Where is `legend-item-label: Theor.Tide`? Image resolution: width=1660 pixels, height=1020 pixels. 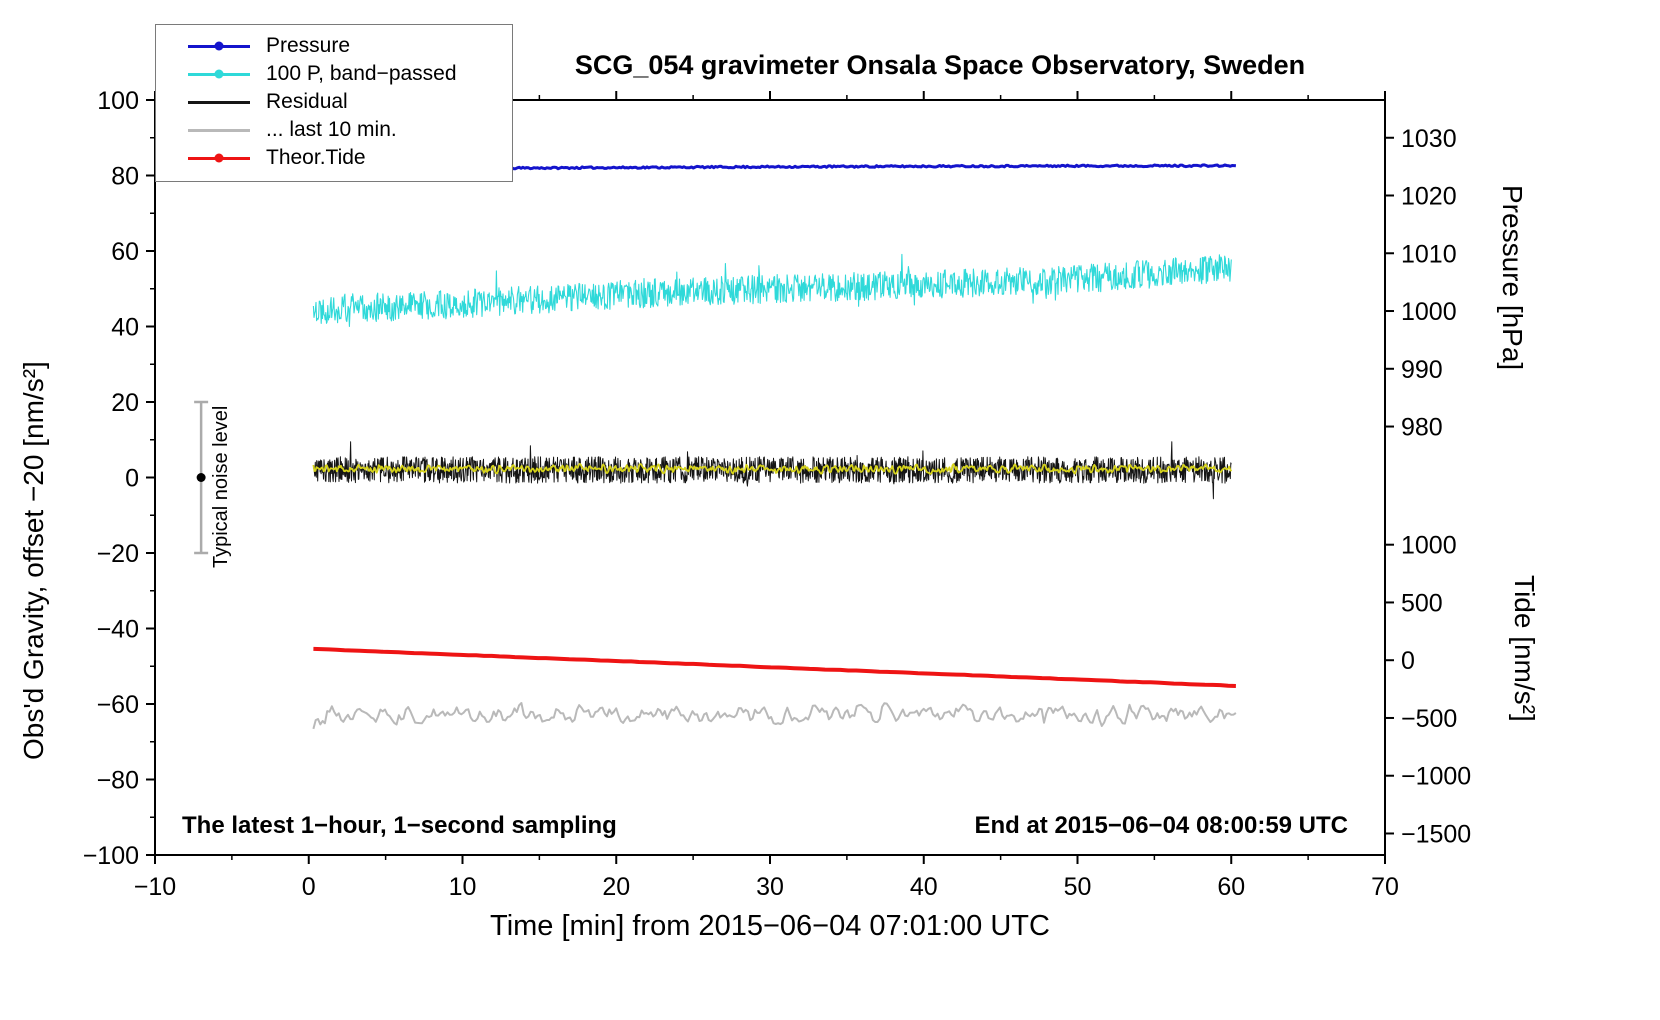 legend-item-label: Theor.Tide is located at coordinates (316, 157).